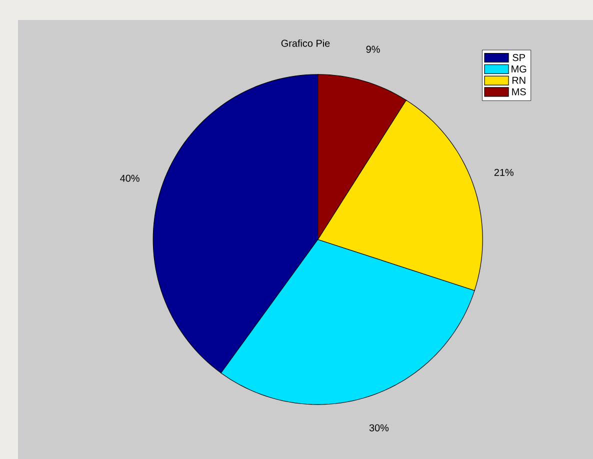  What do you see at coordinates (518, 58) in the screenshot?
I see `legend-label: SP` at bounding box center [518, 58].